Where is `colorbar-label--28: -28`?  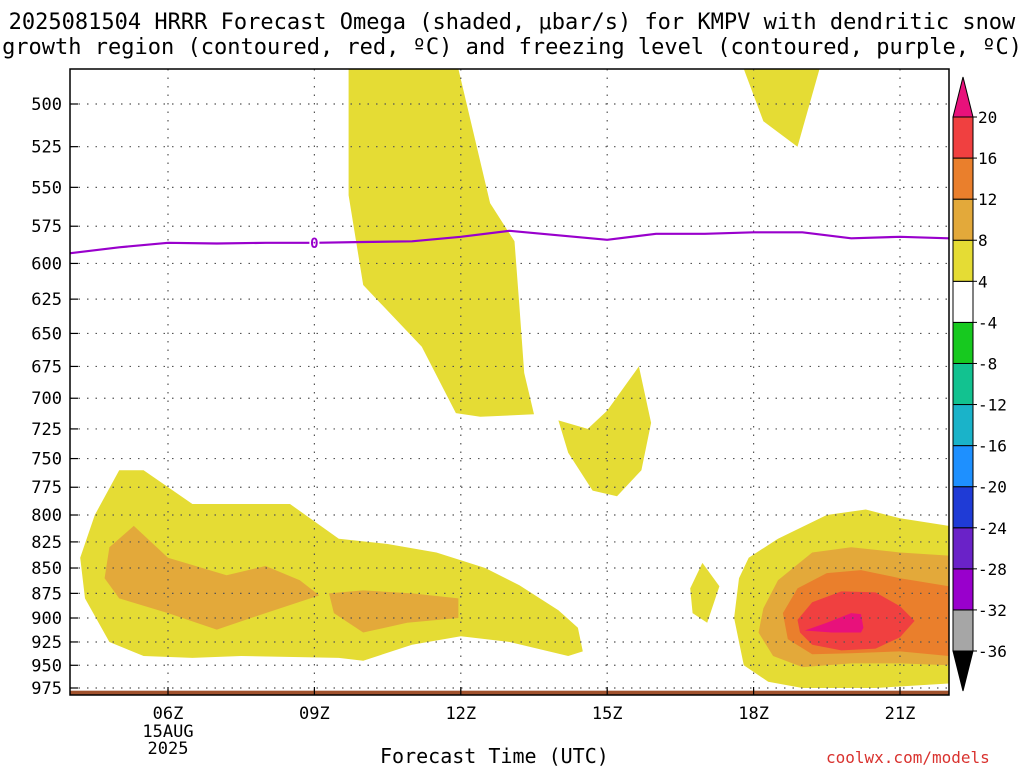 colorbar-label--28: -28 is located at coordinates (992, 569).